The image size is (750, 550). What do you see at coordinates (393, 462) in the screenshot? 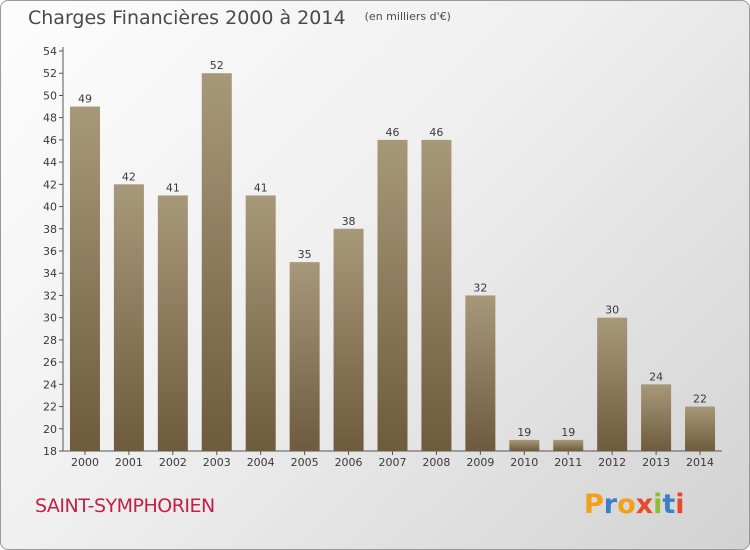
I see `x-tick-label: 2007` at bounding box center [393, 462].